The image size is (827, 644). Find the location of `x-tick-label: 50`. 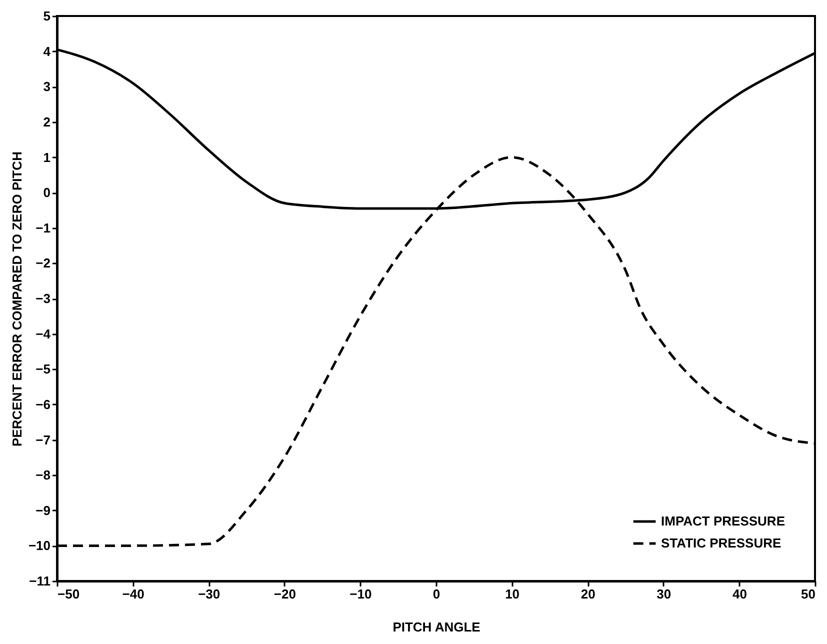

x-tick-label: 50 is located at coordinates (808, 594).